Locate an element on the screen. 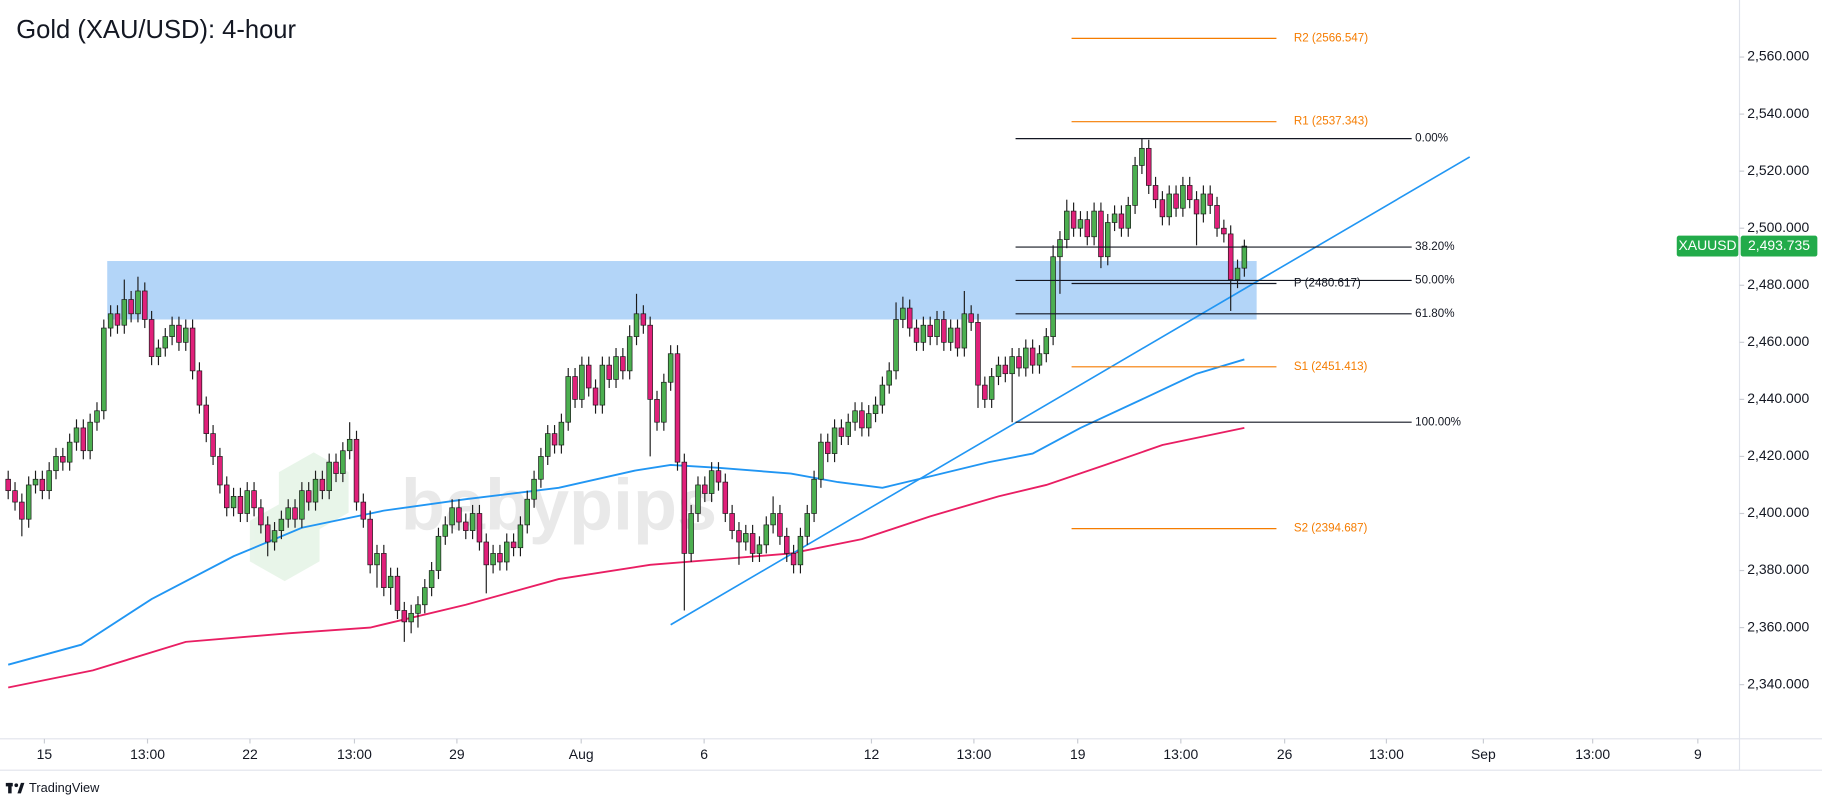  x-tick-label: Aug is located at coordinates (581, 754).